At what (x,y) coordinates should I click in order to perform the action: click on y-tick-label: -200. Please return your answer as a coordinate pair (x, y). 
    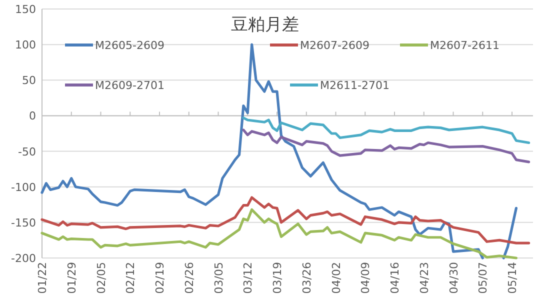
    Looking at the image, I should click on (23, 258).